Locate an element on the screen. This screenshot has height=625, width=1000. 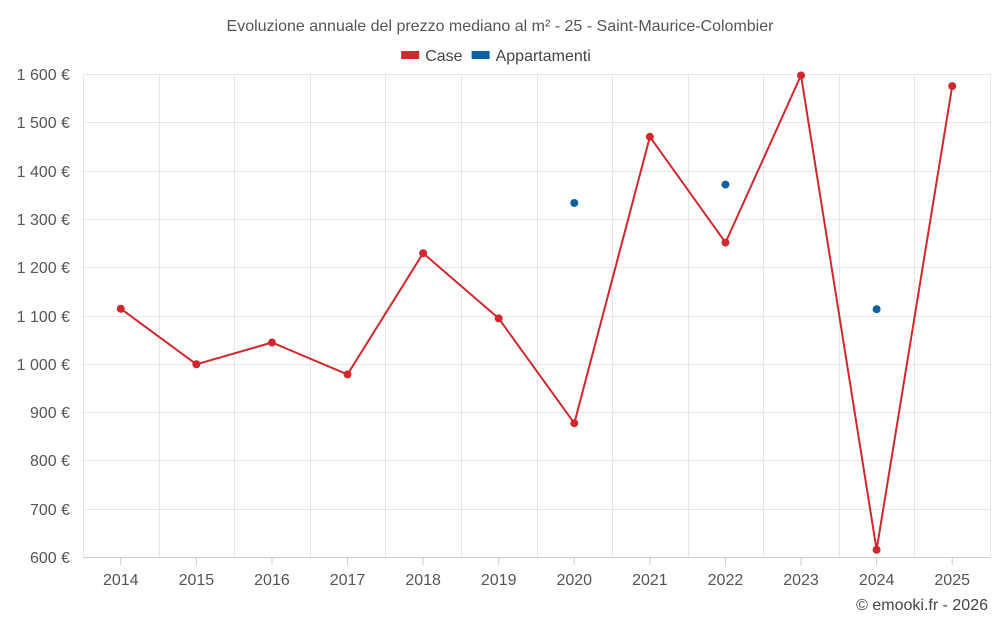
legend-item-case: Case is located at coordinates (432, 56).